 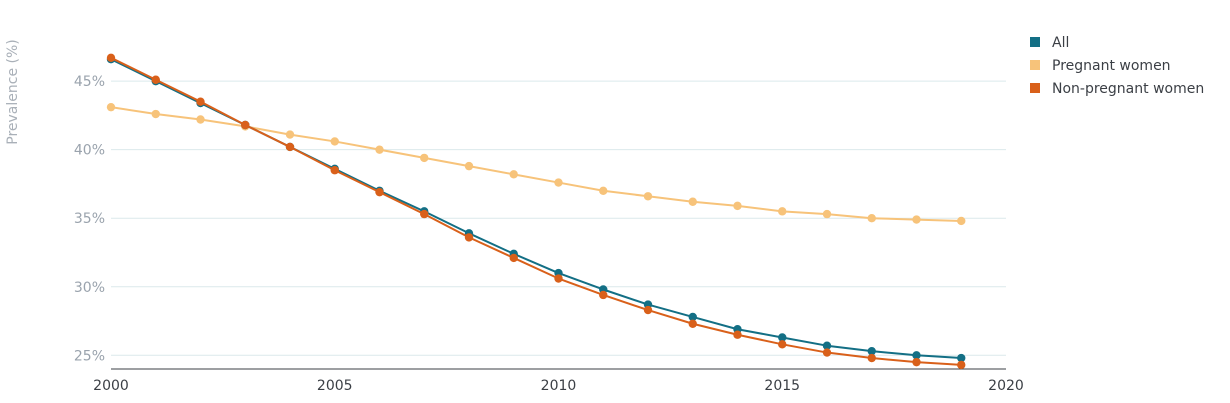 I want to click on legend-label: All, so click(x=1060, y=43).